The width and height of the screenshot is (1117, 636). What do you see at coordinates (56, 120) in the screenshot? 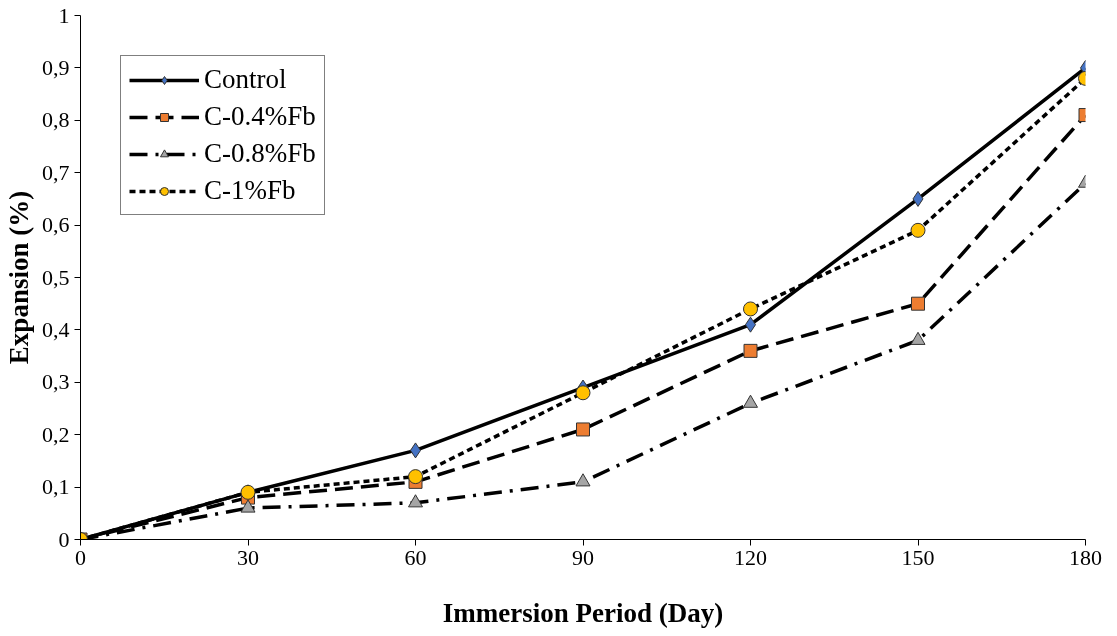
I see `y-tick-label: 0,8` at bounding box center [56, 120].